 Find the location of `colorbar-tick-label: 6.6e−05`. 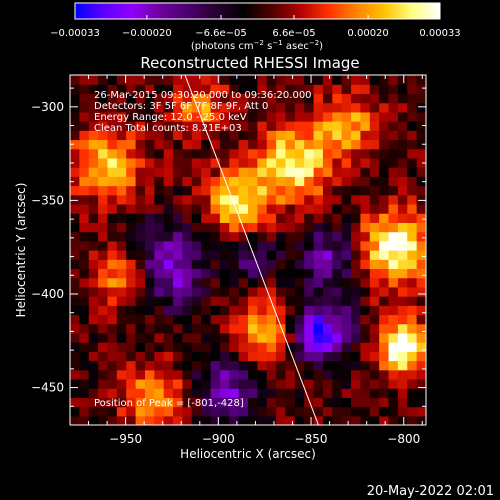

colorbar-tick-label: 6.6e−05 is located at coordinates (293, 33).